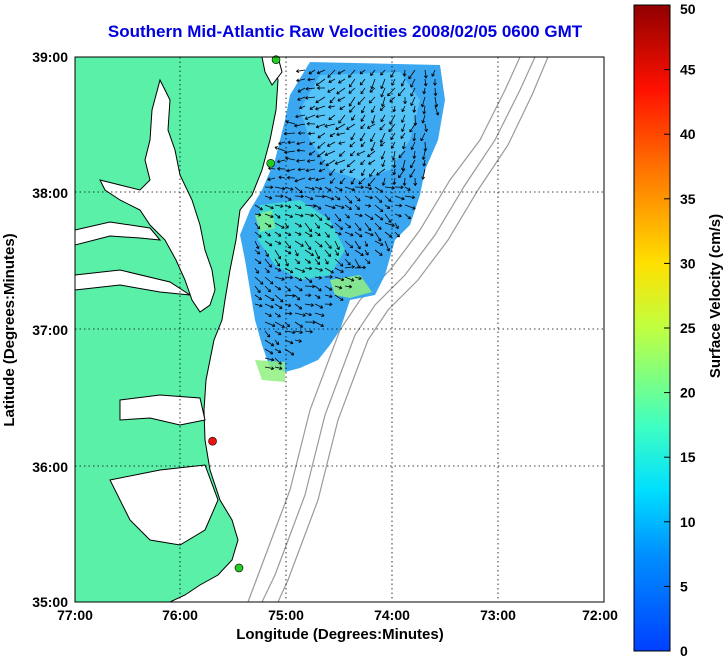  I want to click on colorbar-tick-label: 30, so click(688, 263).